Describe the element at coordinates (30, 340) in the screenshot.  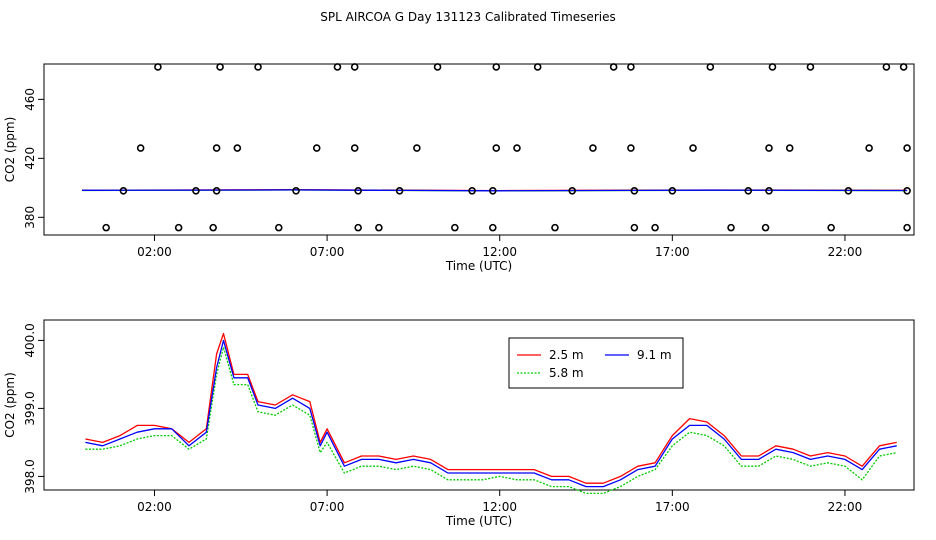
I see `y-tick-label: 400.0` at that location.